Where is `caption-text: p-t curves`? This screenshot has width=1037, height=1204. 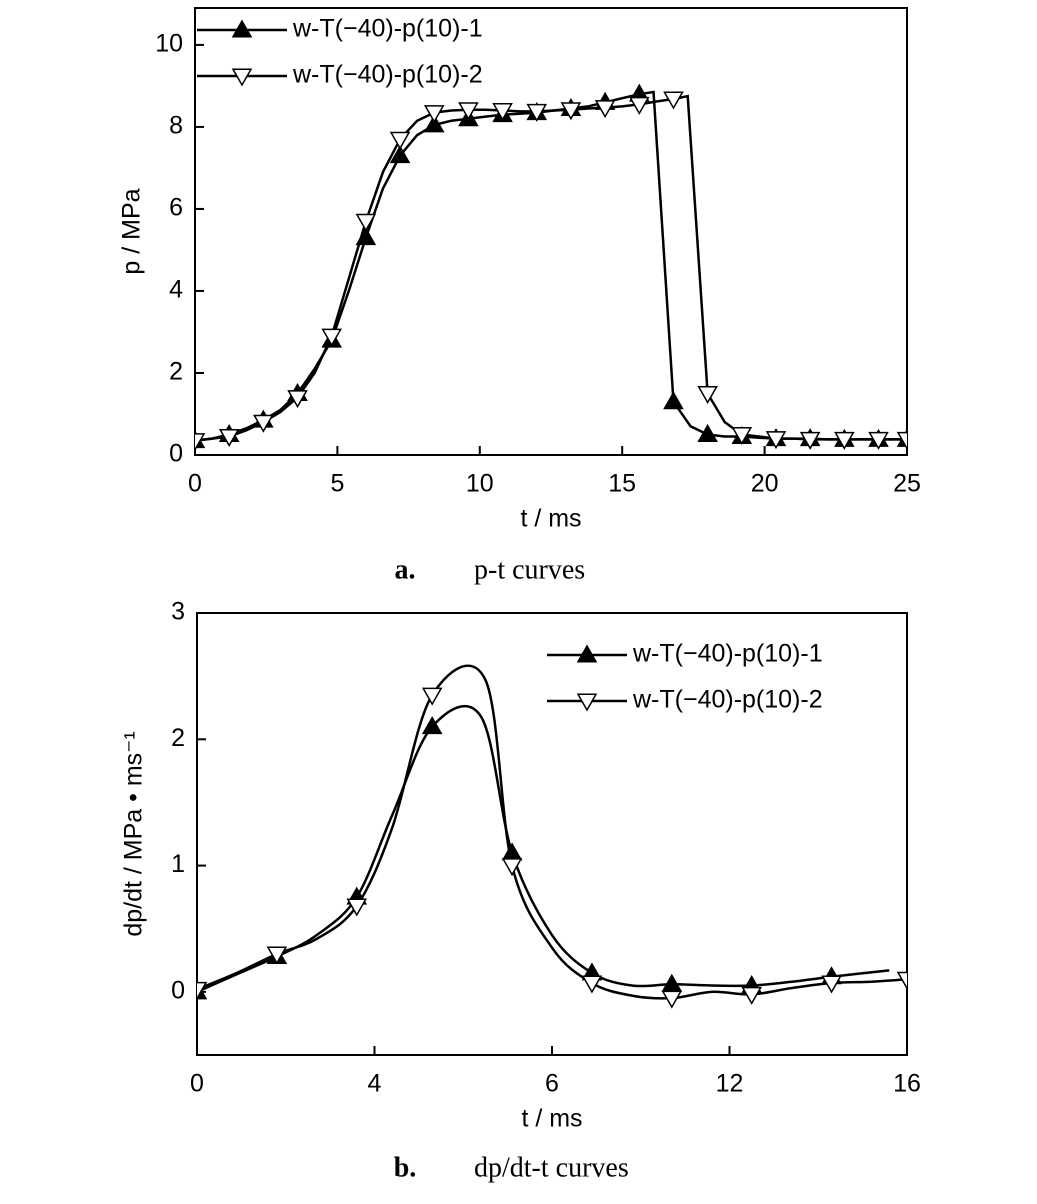
caption-text: p-t curves is located at coordinates (529, 569).